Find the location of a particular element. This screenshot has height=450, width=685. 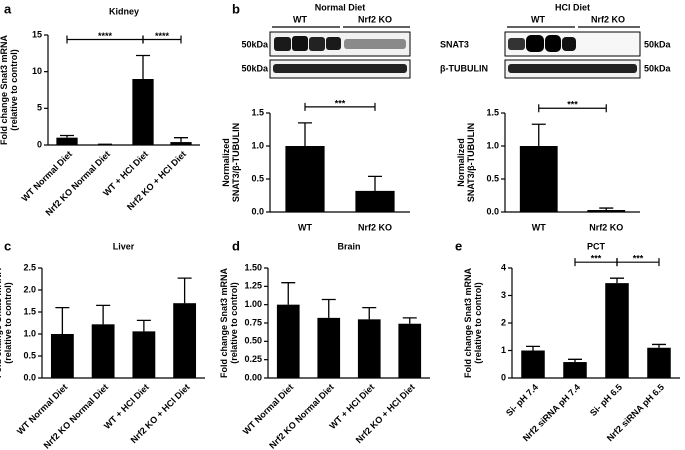

blot-images is located at coordinates (455, 52).